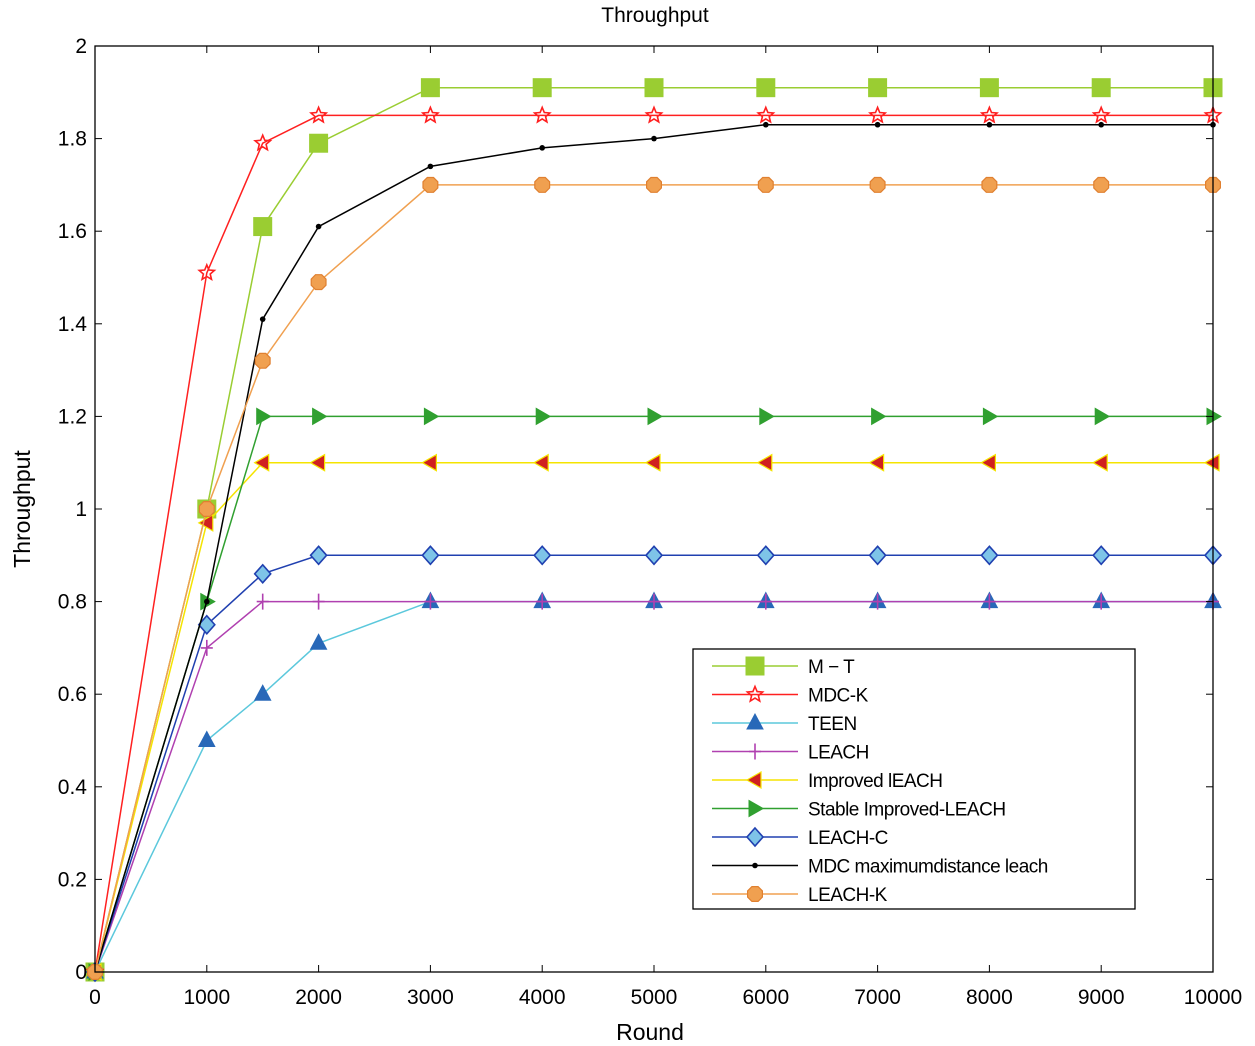 The width and height of the screenshot is (1255, 1046). I want to click on y-tick-label: 0.4, so click(73, 787).